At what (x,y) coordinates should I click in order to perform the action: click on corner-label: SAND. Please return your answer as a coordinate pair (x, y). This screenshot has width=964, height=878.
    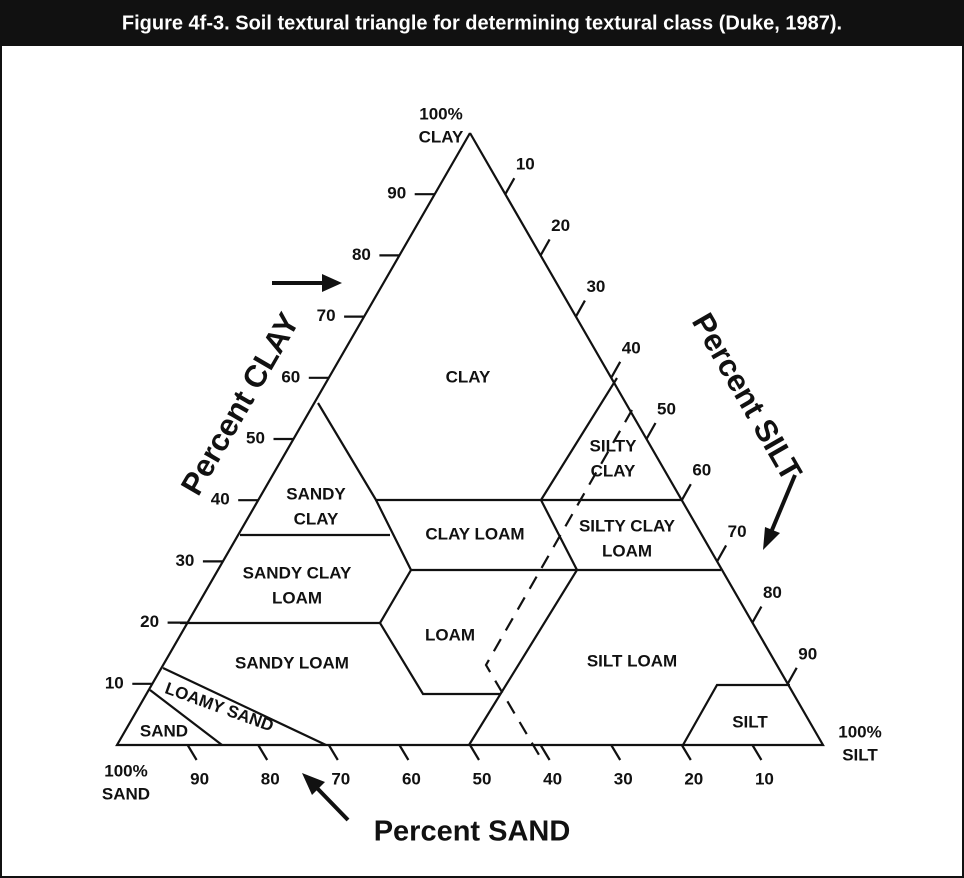
    Looking at the image, I should click on (126, 793).